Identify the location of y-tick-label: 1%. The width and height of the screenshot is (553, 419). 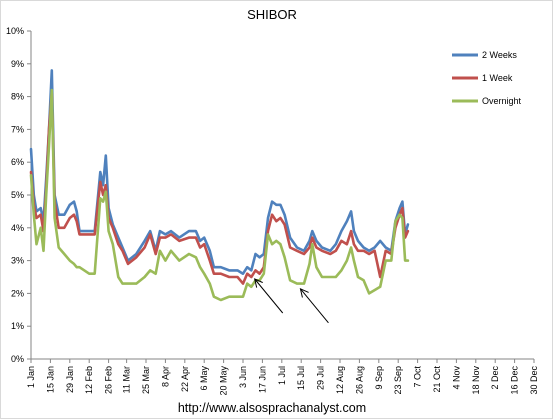
(17, 326).